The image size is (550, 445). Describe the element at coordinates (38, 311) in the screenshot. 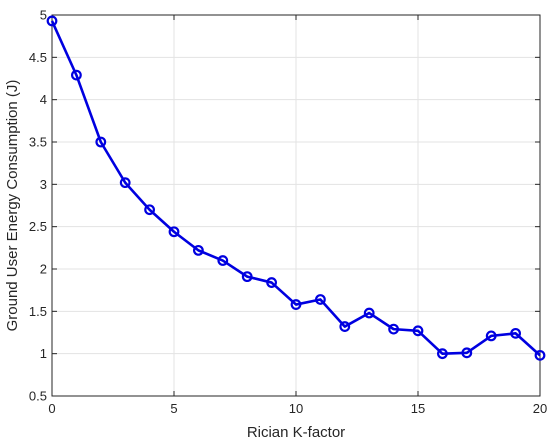

I see `y-tick-label: 1.5` at that location.